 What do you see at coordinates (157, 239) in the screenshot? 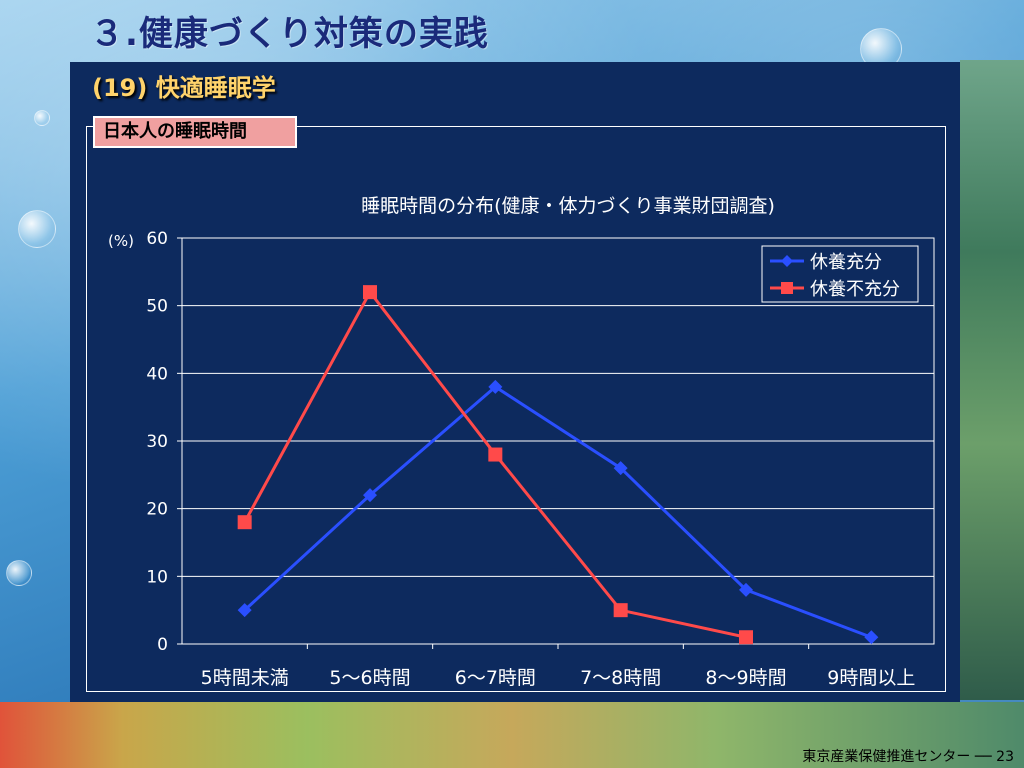
I see `y-tick-label: 60` at bounding box center [157, 239].